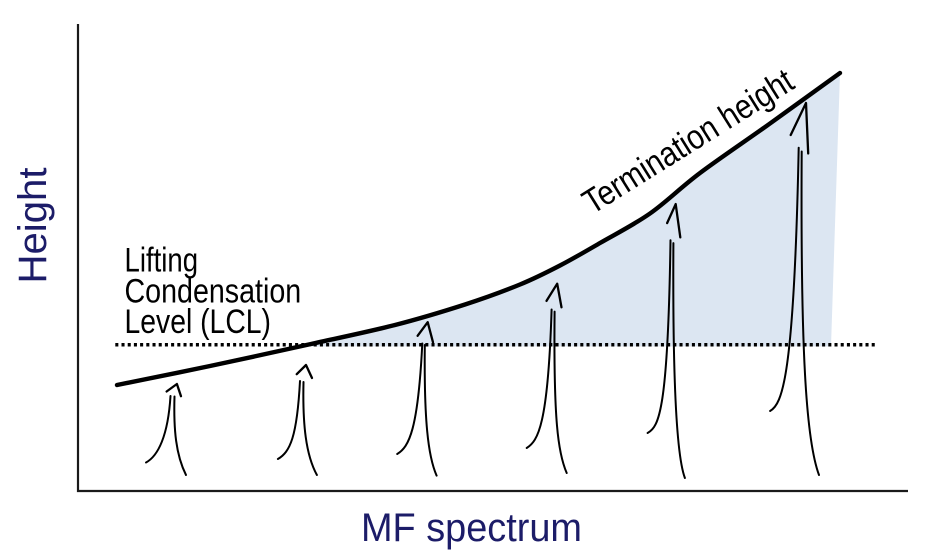 This screenshot has height=558, width=927. I want to click on svg-text: Level (LCL), so click(198, 322).